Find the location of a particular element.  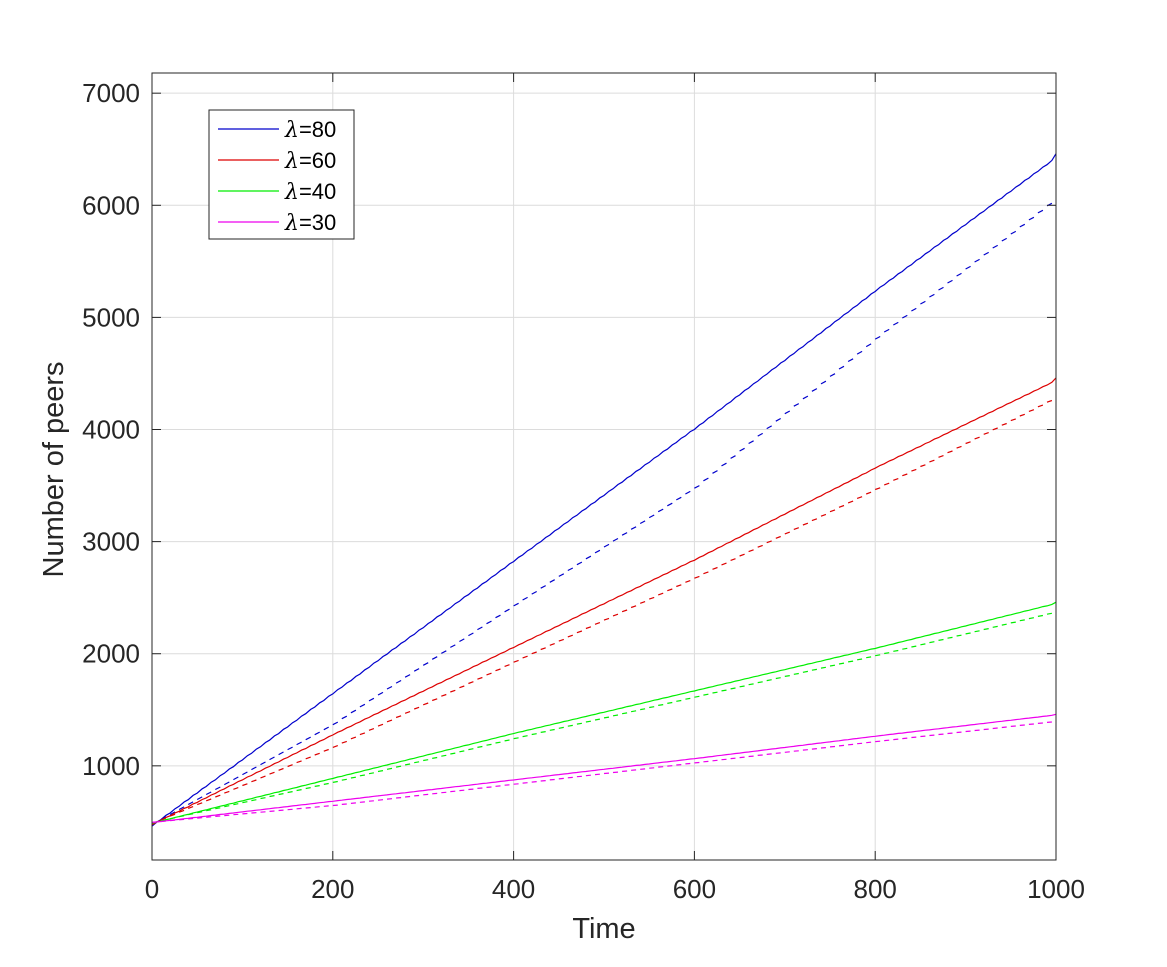

y-tick-label: 7000 is located at coordinates (111, 93).